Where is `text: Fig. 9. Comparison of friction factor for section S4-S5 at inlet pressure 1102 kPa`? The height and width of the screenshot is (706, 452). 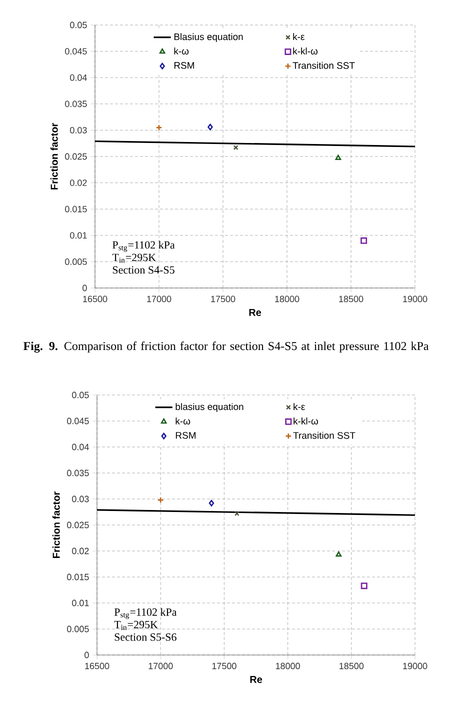
text: Fig. 9. Comparison of friction factor for section S4-S5 at inlet pressure 1102 kPa is located at coordinates (226, 347).